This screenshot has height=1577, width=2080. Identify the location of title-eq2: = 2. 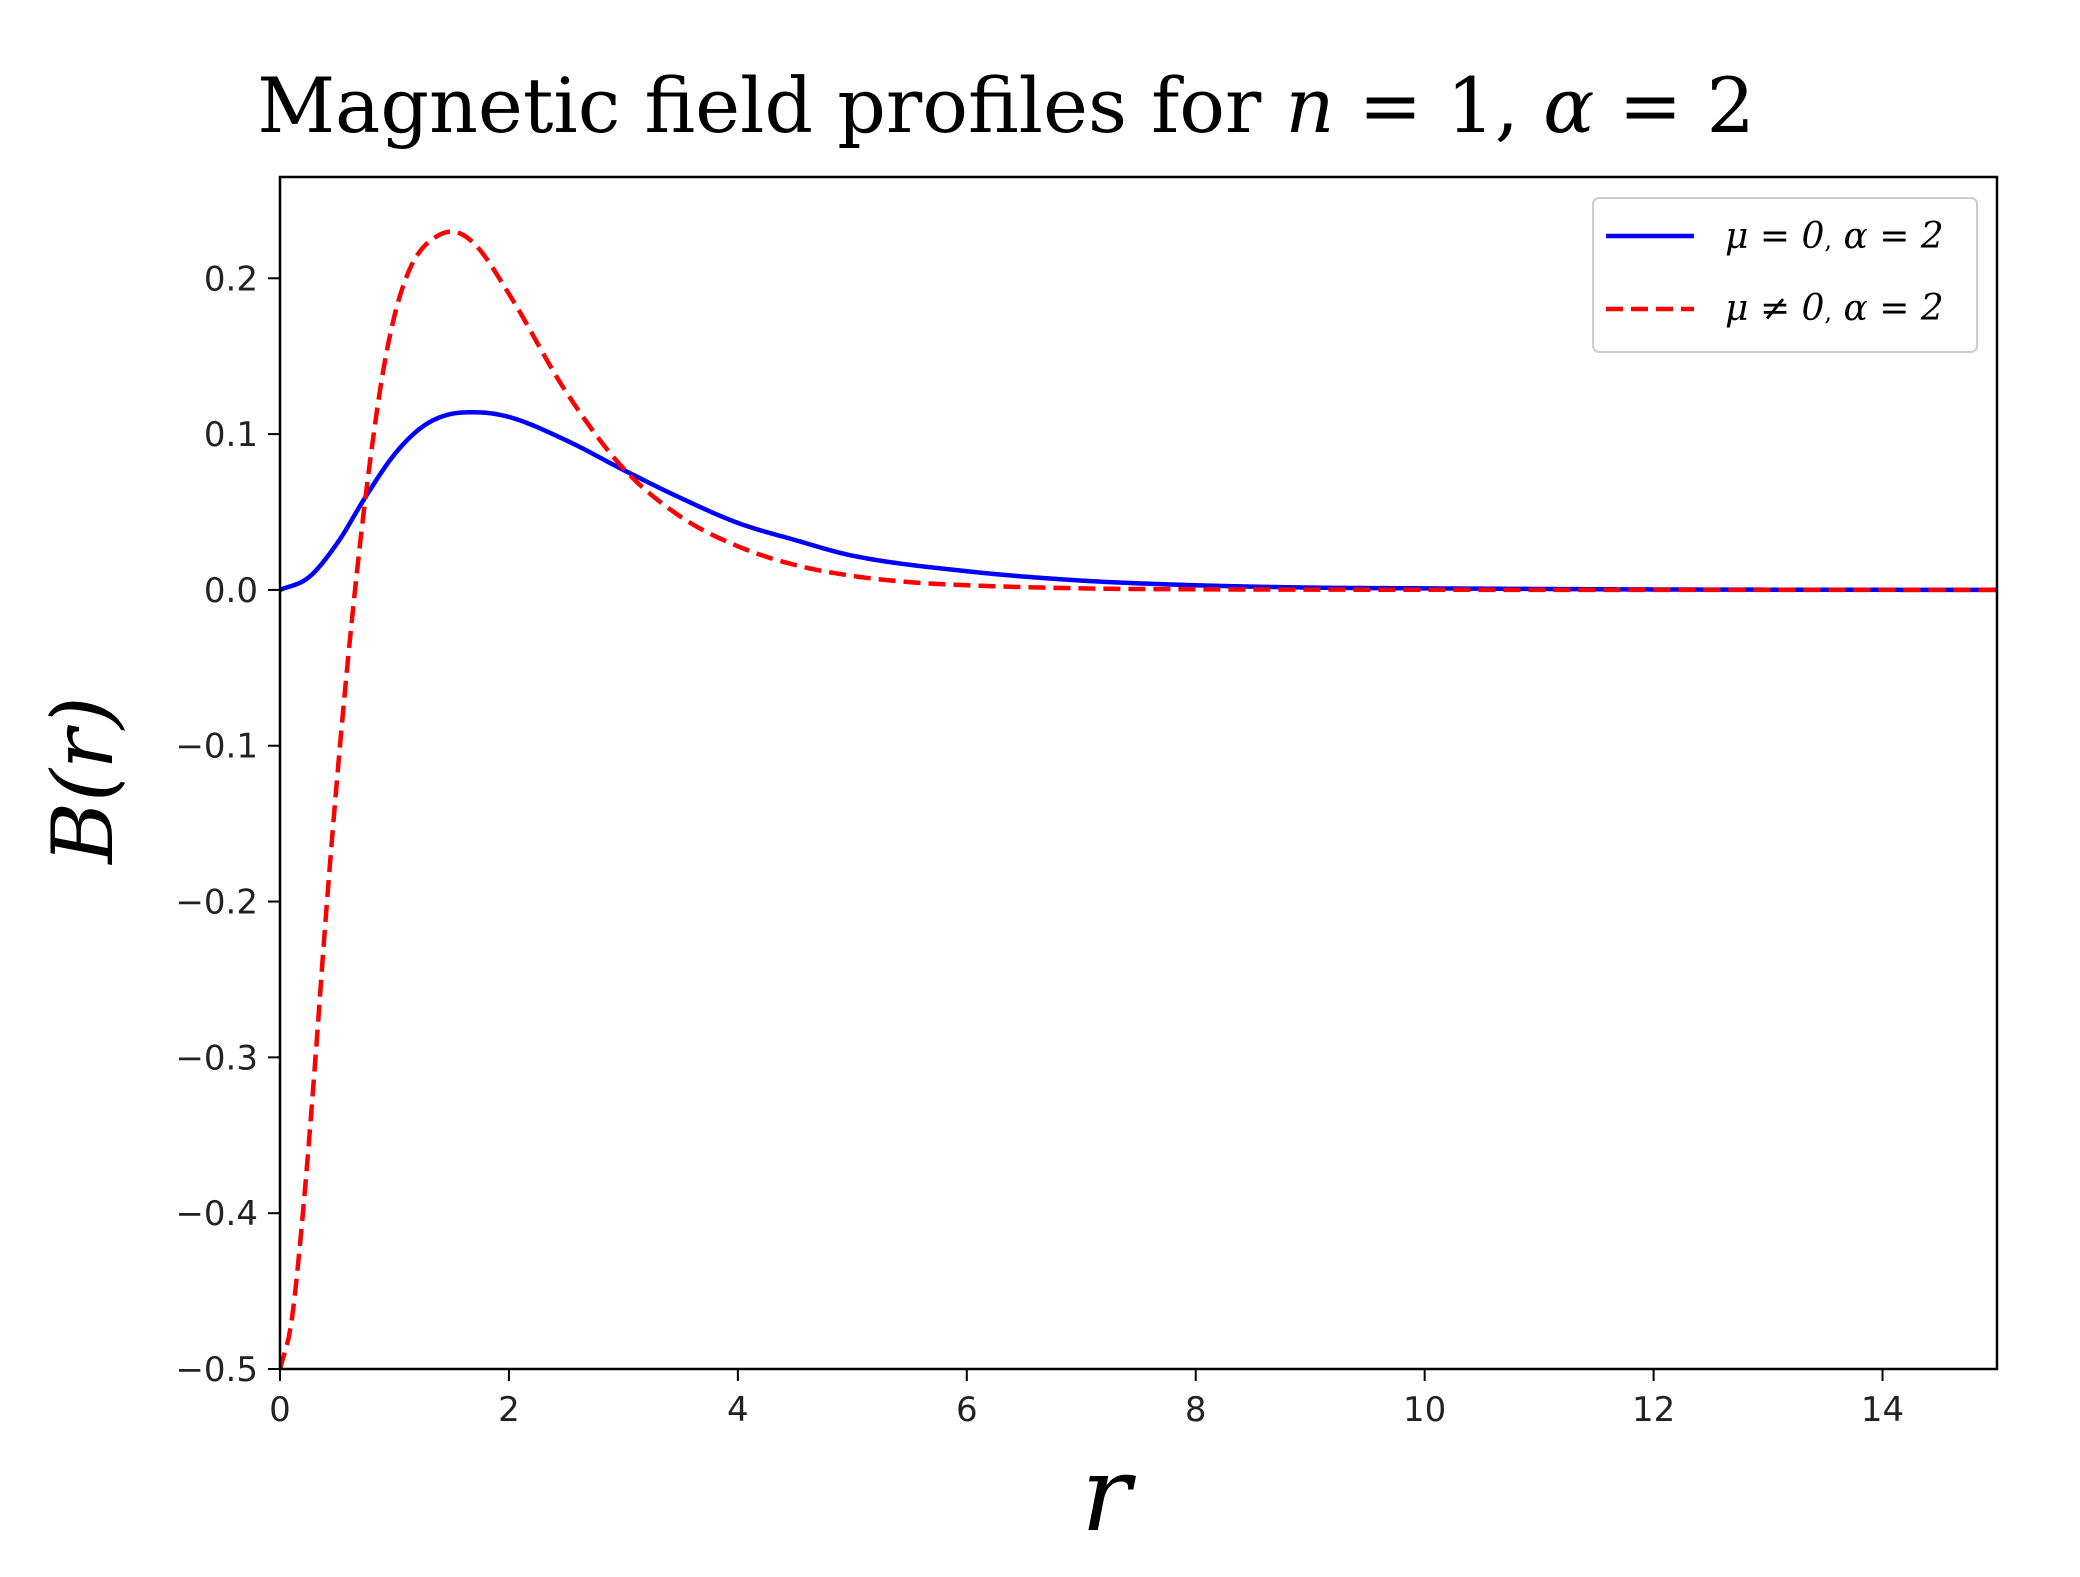
(1674, 105).